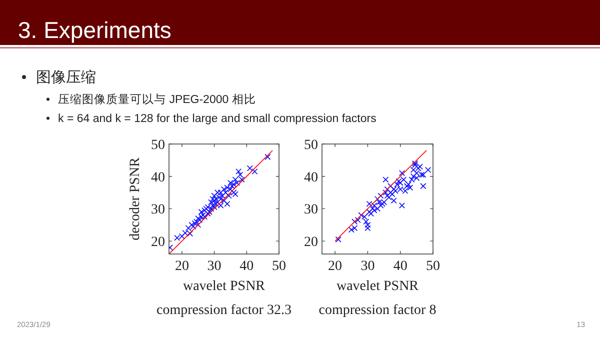 This screenshot has height=338, width=600. I want to click on text: 压缩图像质量可以与 JPEG-2000 相比, so click(157, 99).